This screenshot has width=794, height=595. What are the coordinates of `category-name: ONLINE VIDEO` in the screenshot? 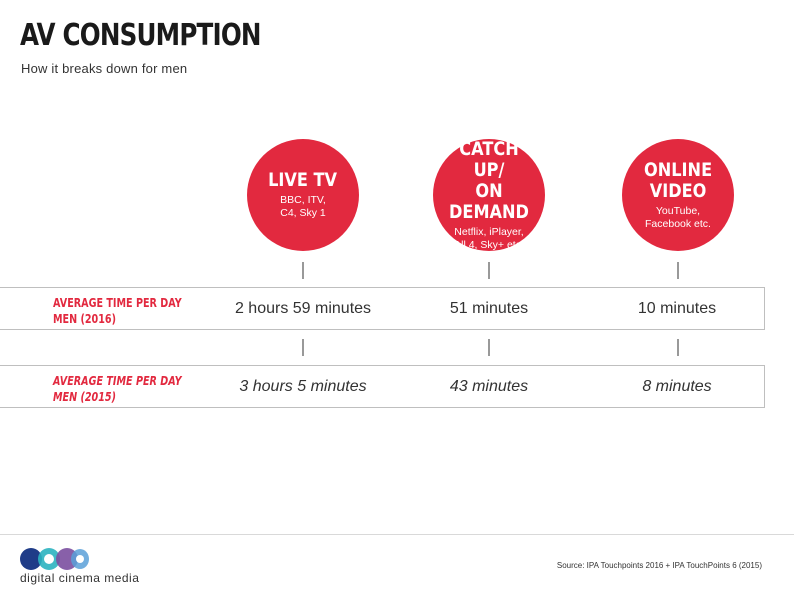 It's located at (678, 180).